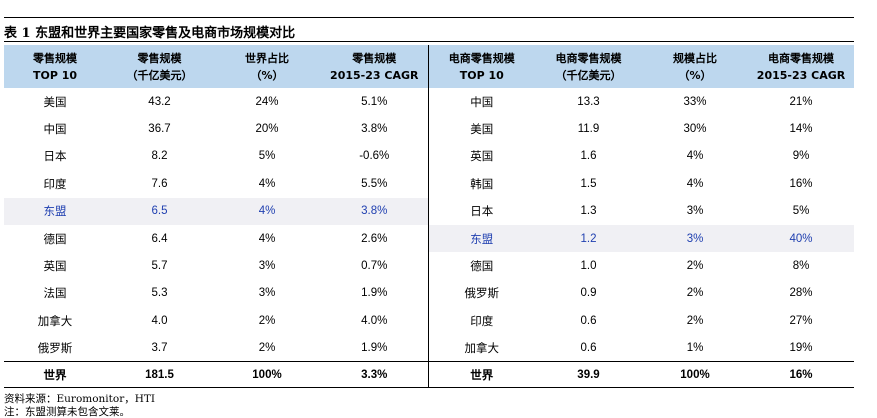 Image resolution: width=877 pixels, height=418 pixels. Describe the element at coordinates (55, 101) in the screenshot. I see `left-cell: 美国` at that location.